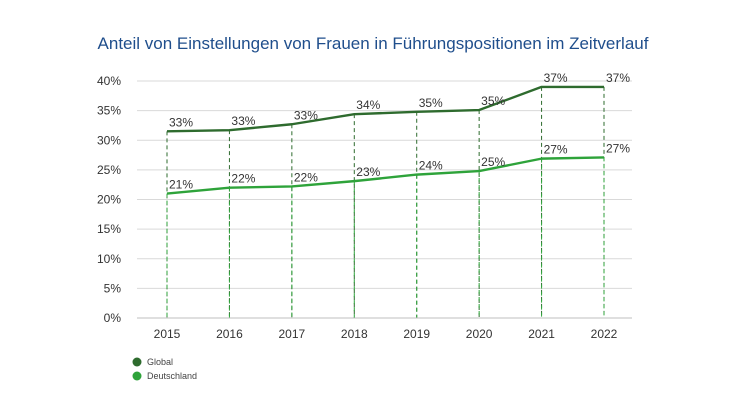 The width and height of the screenshot is (746, 419). Describe the element at coordinates (109, 200) in the screenshot. I see `y-tick-label: 20%` at that location.